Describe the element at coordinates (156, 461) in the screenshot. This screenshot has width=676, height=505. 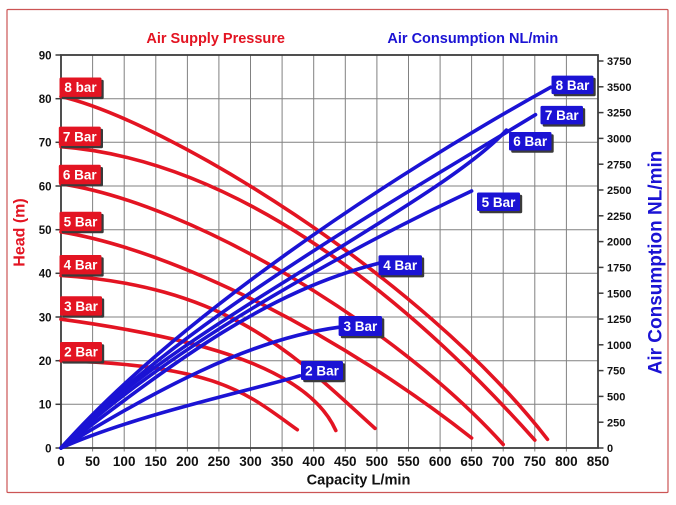
I see `svg-text: 150` at that location.